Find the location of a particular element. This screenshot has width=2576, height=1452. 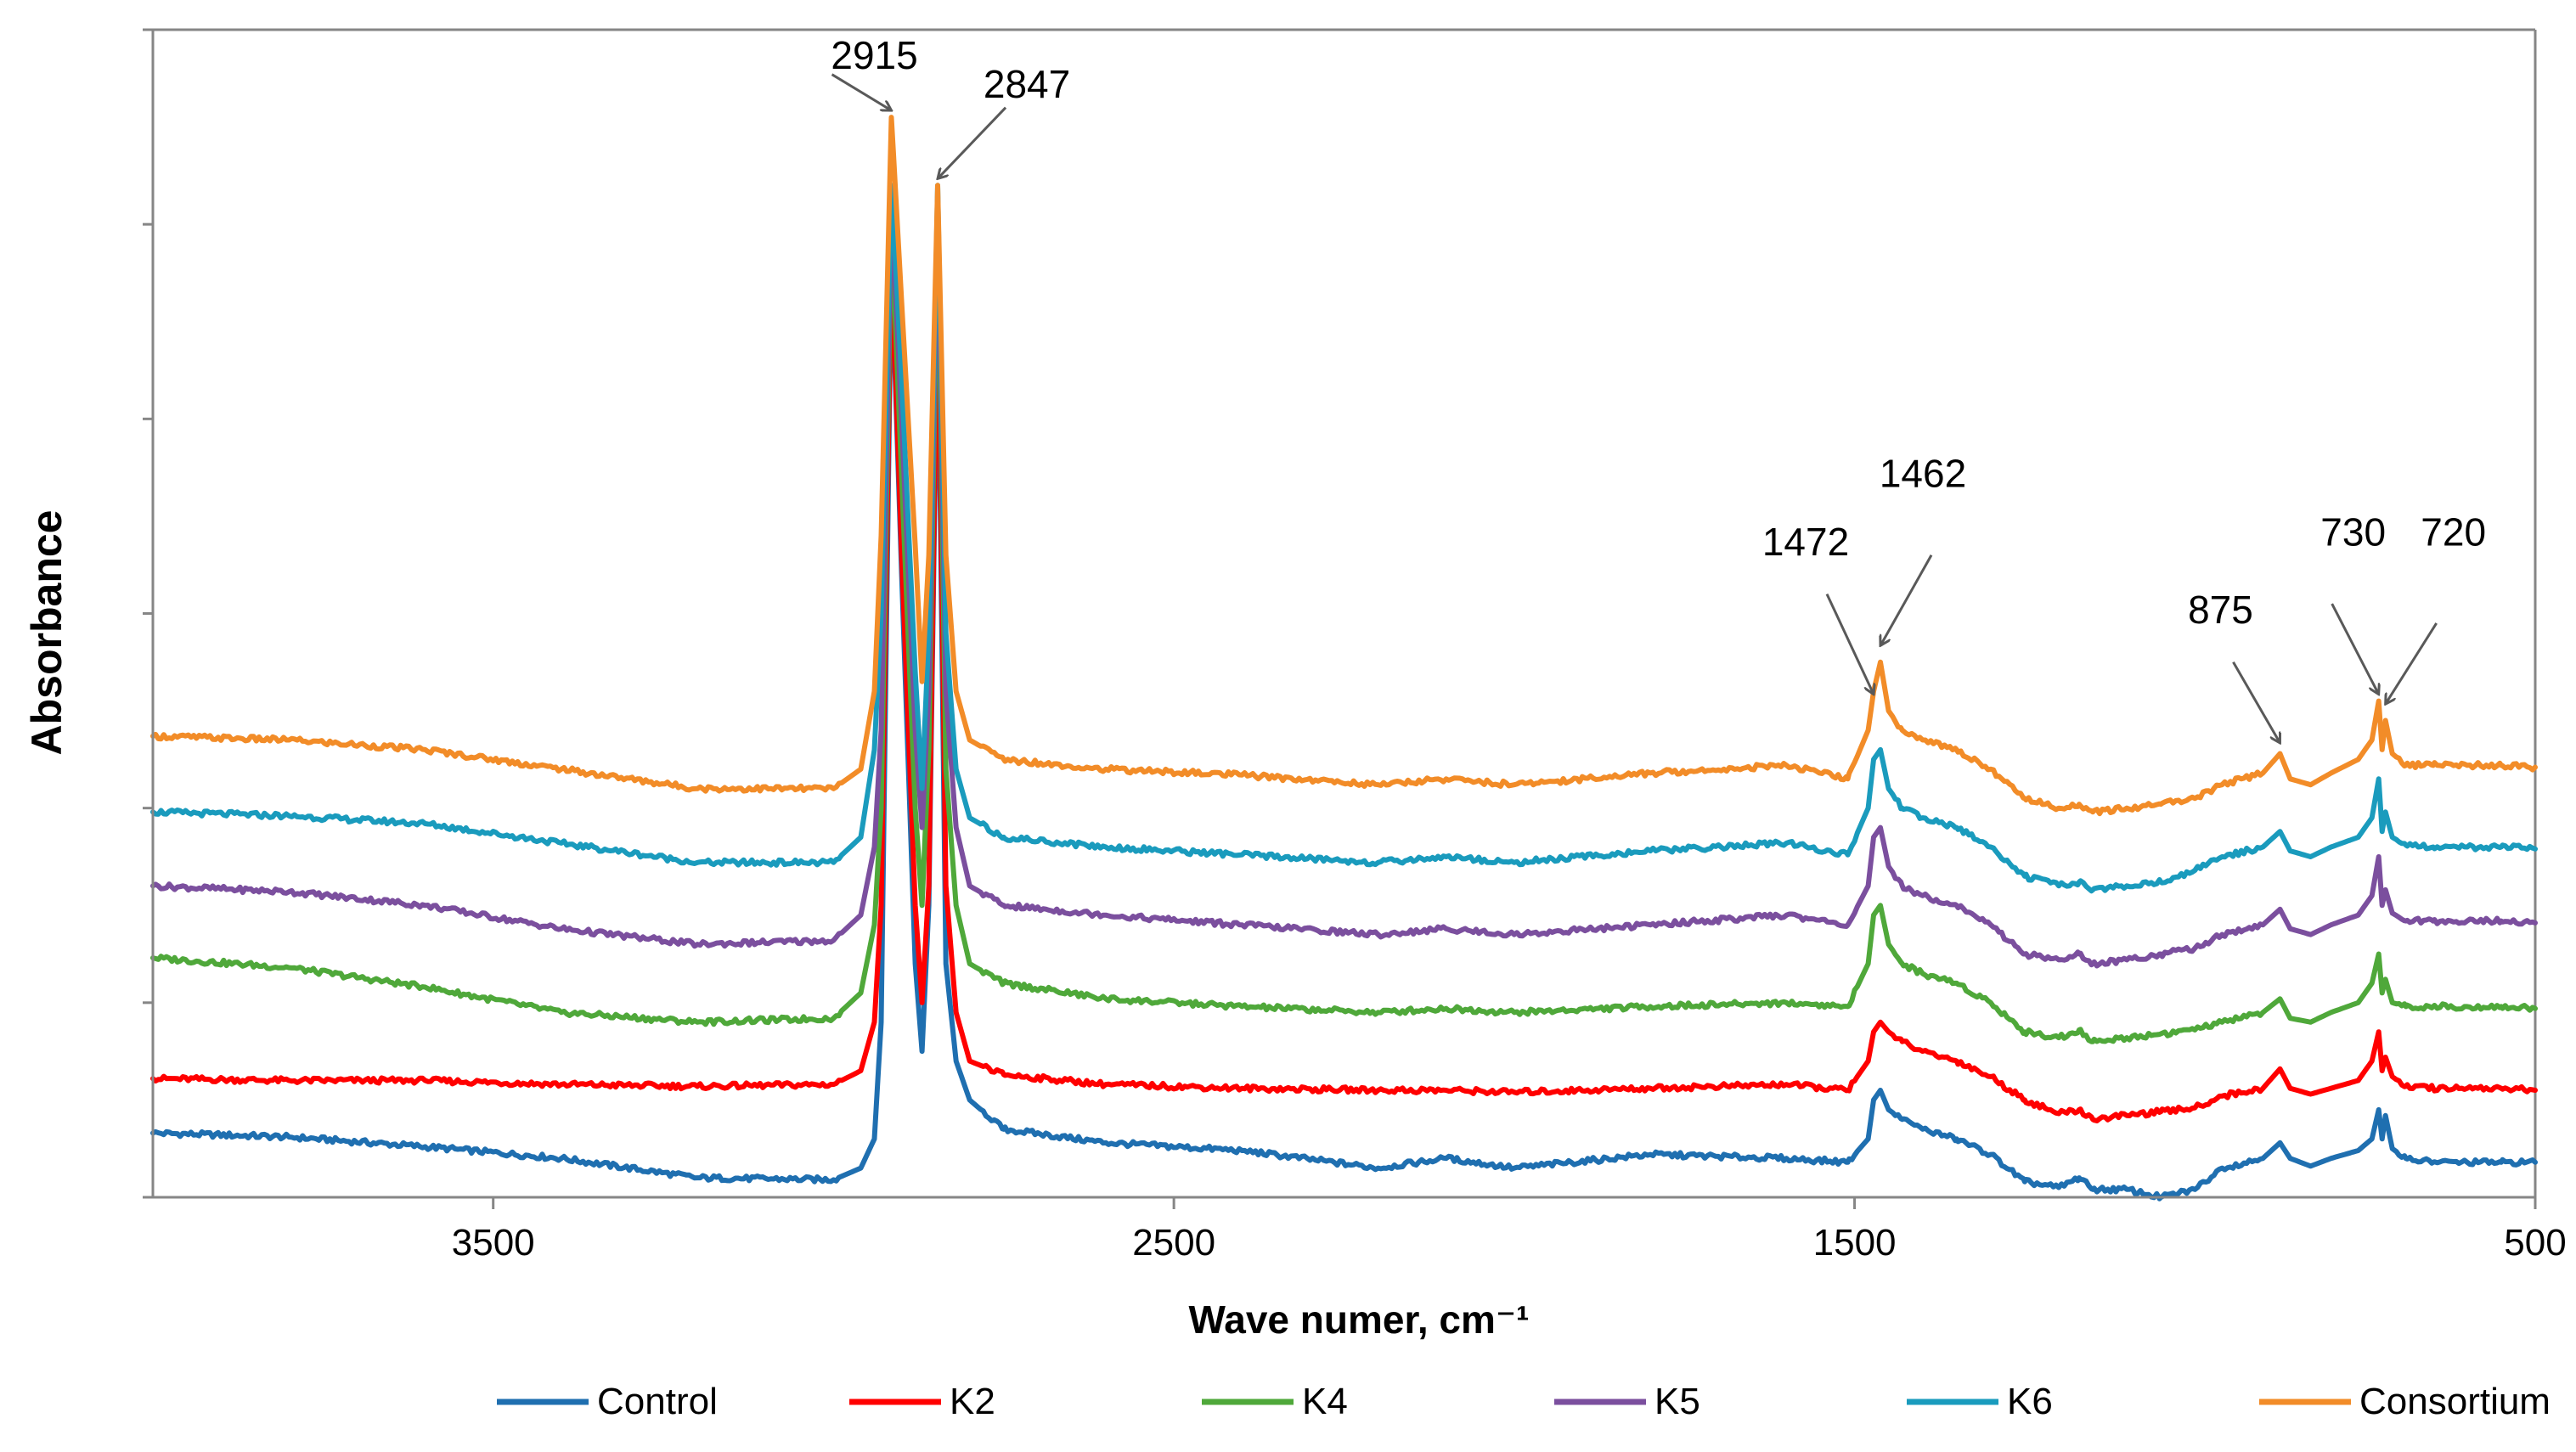

annotation-label-1472: 1472 is located at coordinates (1805, 542).